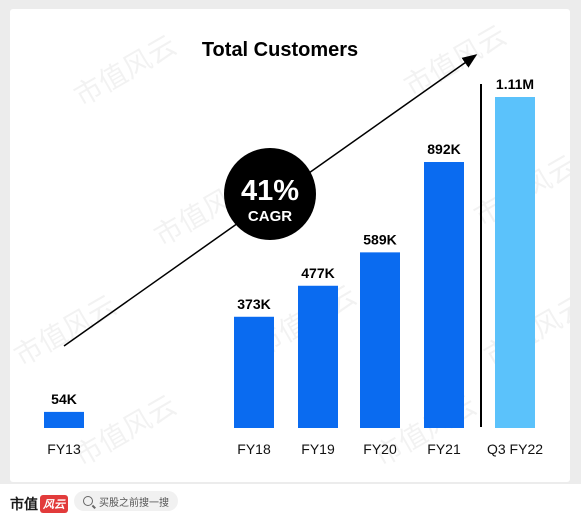 The height and width of the screenshot is (521, 581). Describe the element at coordinates (64, 449) in the screenshot. I see `category-label: FY13` at that location.